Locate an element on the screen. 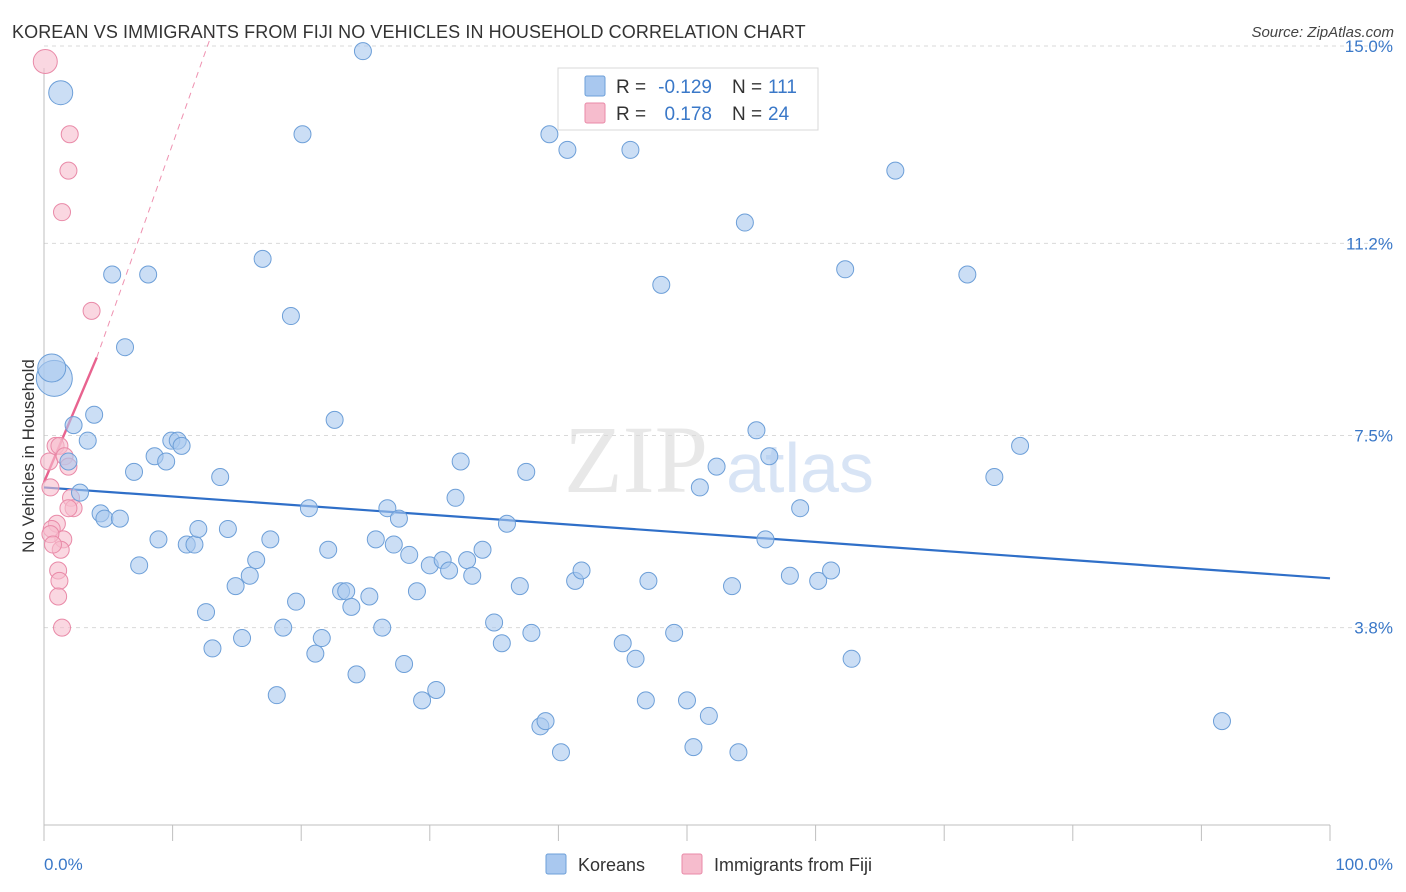 The width and height of the screenshot is (1406, 892). fiji-legend-swatch is located at coordinates (595, 113).